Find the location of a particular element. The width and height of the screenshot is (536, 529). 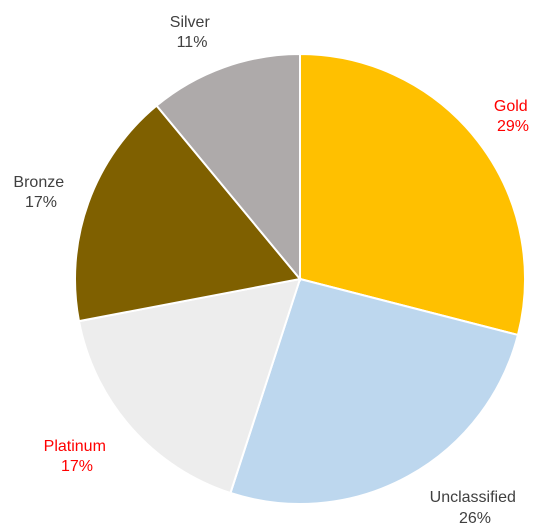

slice-label-unclassified: Unclassified 26% is located at coordinates (475, 508).